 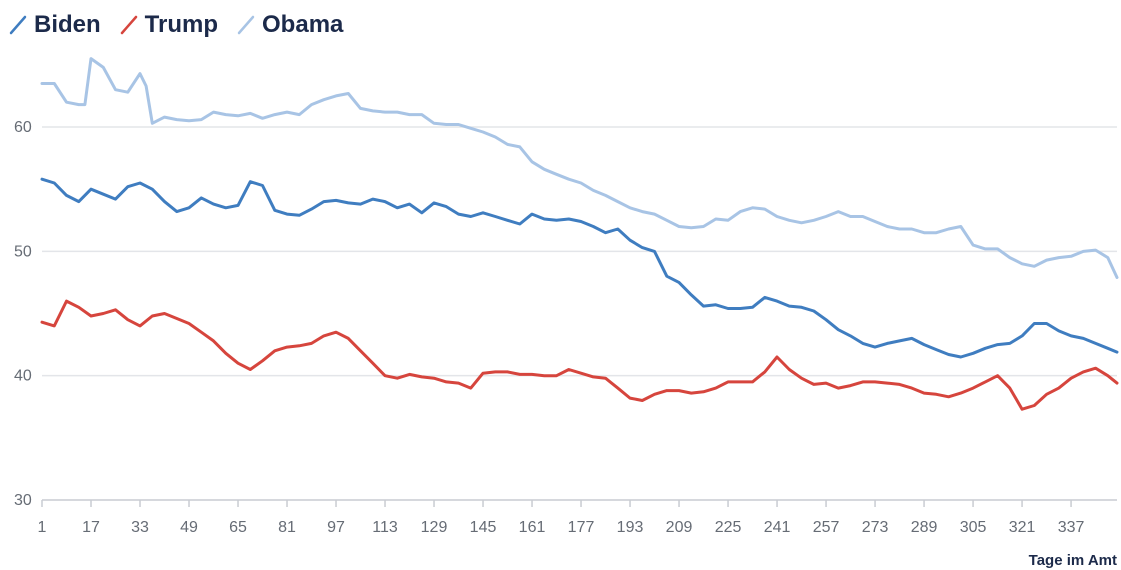 I want to click on x-tick-label: 33, so click(x=140, y=527).